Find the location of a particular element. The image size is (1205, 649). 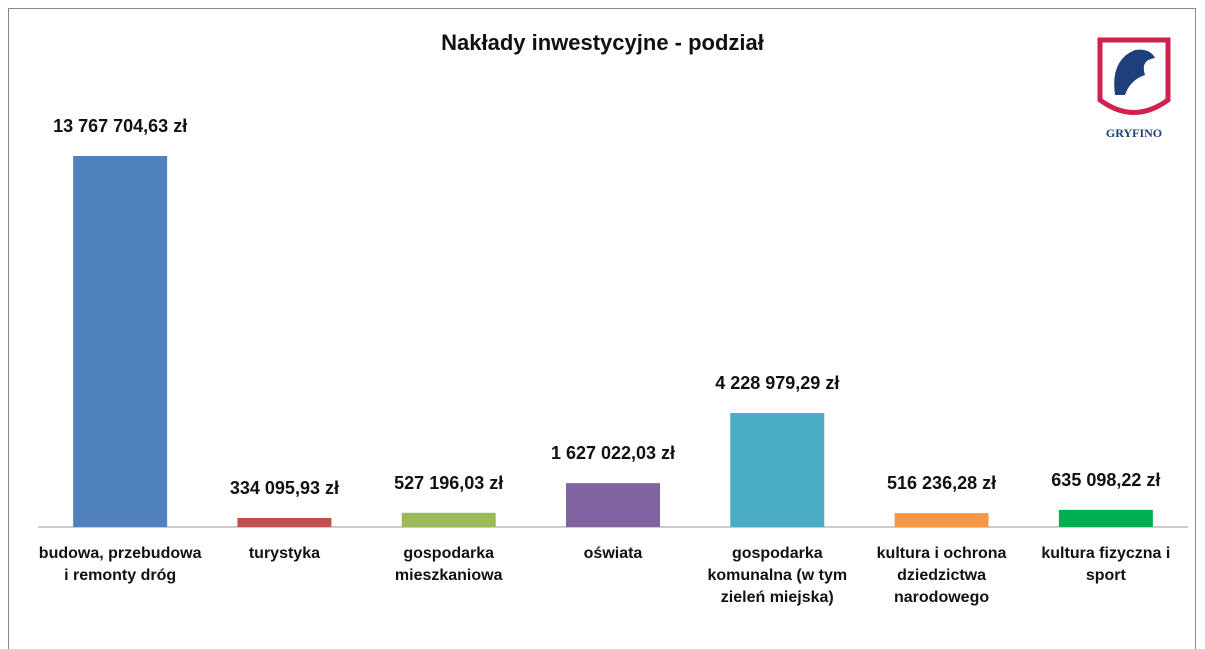

logo: GRYFINO is located at coordinates (1134, 88).